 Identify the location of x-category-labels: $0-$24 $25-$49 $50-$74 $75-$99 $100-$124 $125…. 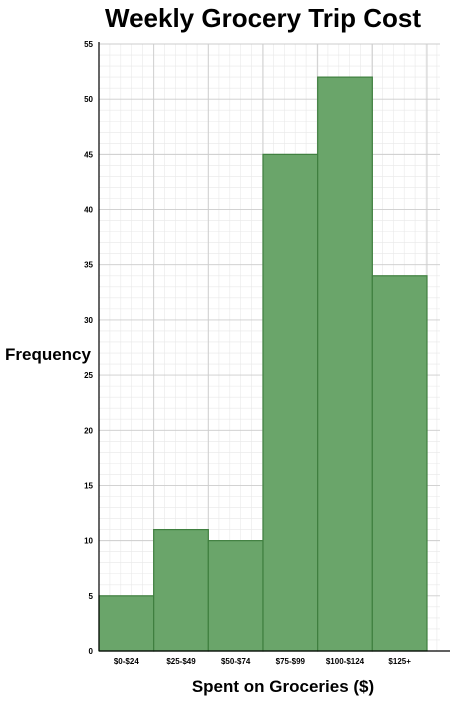
(262, 661).